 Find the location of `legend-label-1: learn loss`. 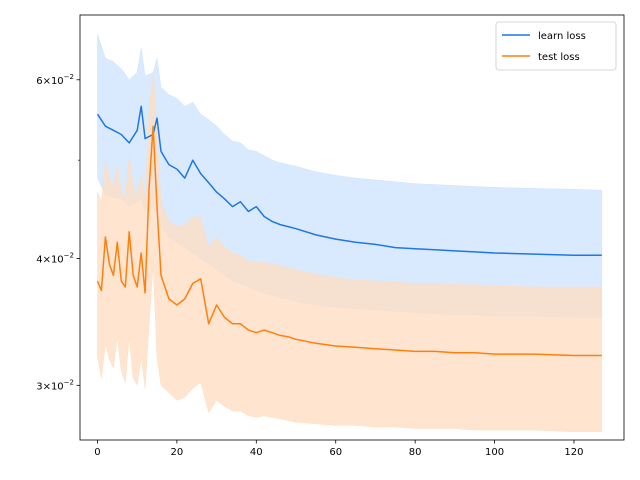

legend-label-1: learn loss is located at coordinates (562, 36).